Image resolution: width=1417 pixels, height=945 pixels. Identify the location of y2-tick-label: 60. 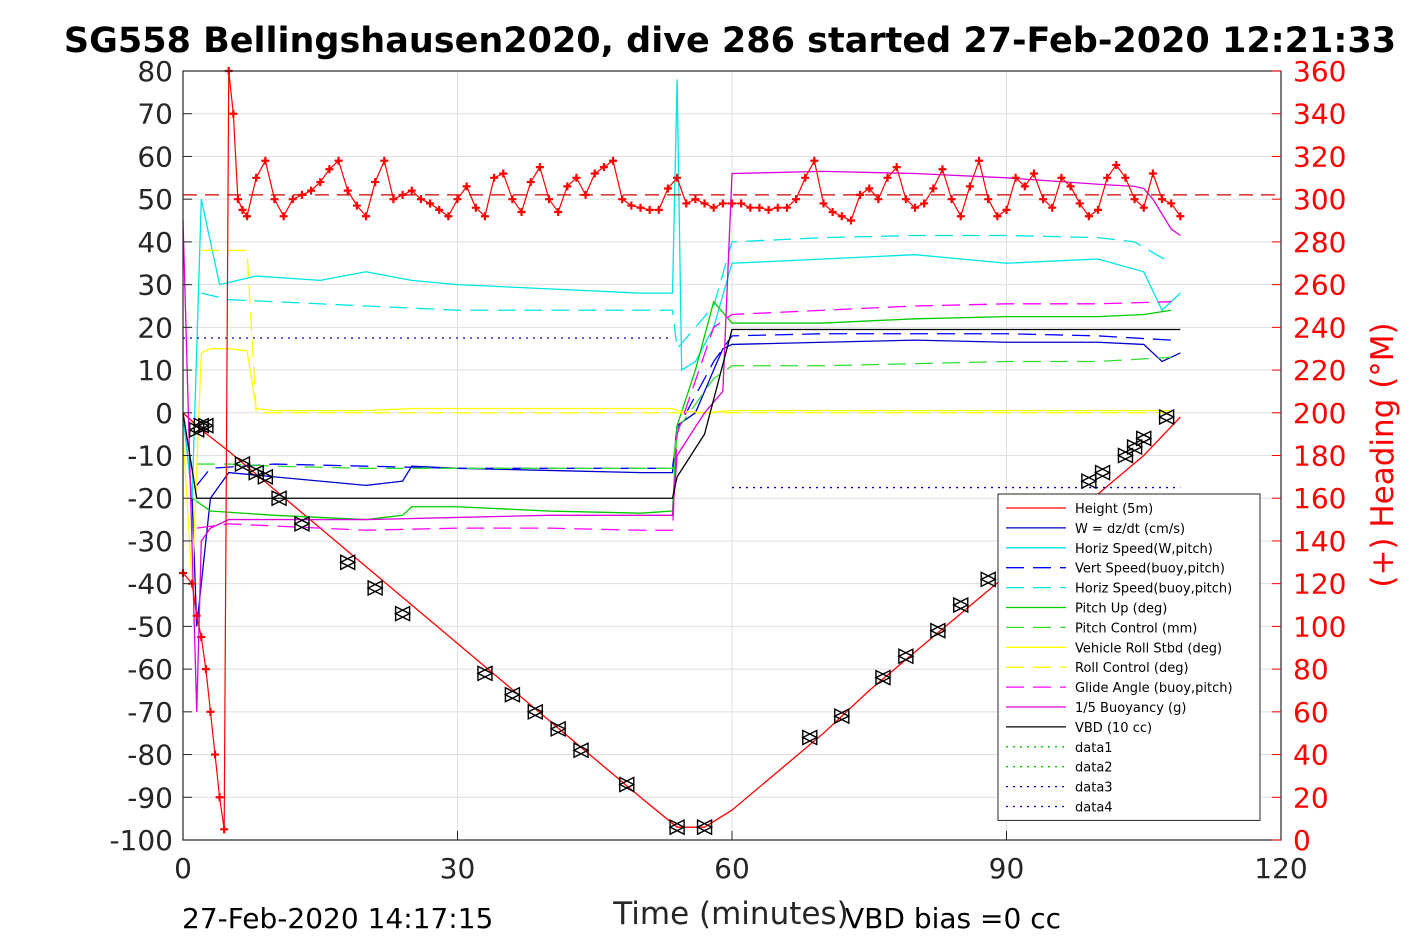
(1311, 712).